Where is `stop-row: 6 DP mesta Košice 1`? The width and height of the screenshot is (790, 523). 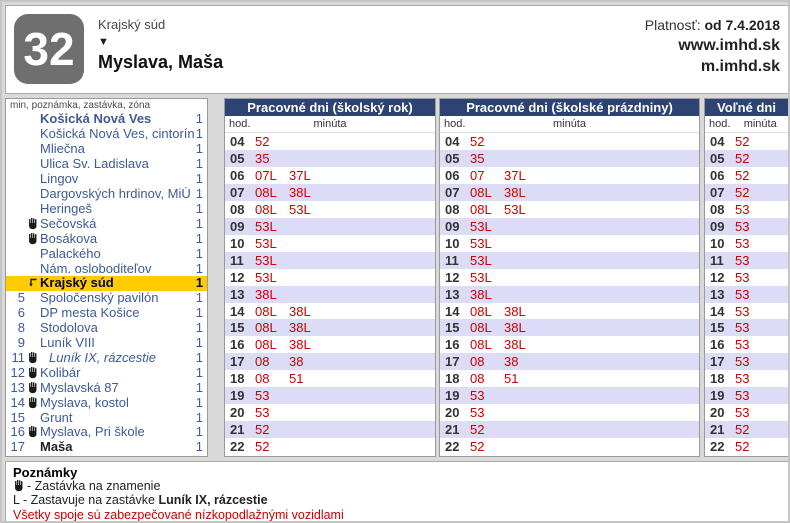
stop-row: 6 DP mesta Košice 1 is located at coordinates (106, 313).